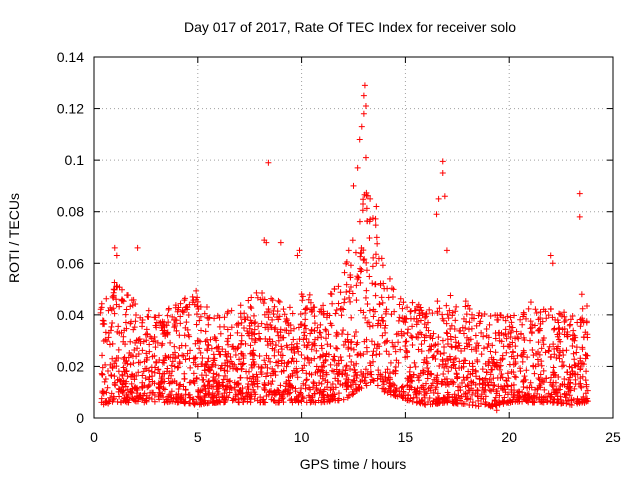 This screenshot has width=640, height=480. Describe the element at coordinates (406, 437) in the screenshot. I see `x-tick-label: 15` at that location.